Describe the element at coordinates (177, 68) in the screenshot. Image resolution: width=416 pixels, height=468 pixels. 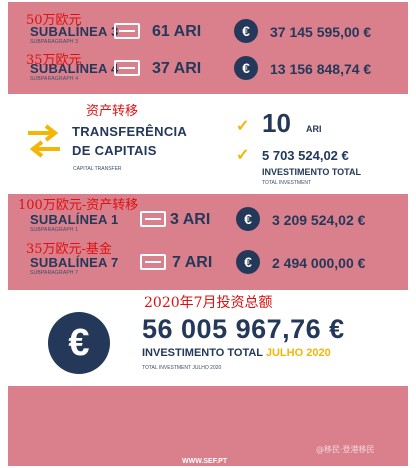
I see `ari-count: 37 ARI` at that location.